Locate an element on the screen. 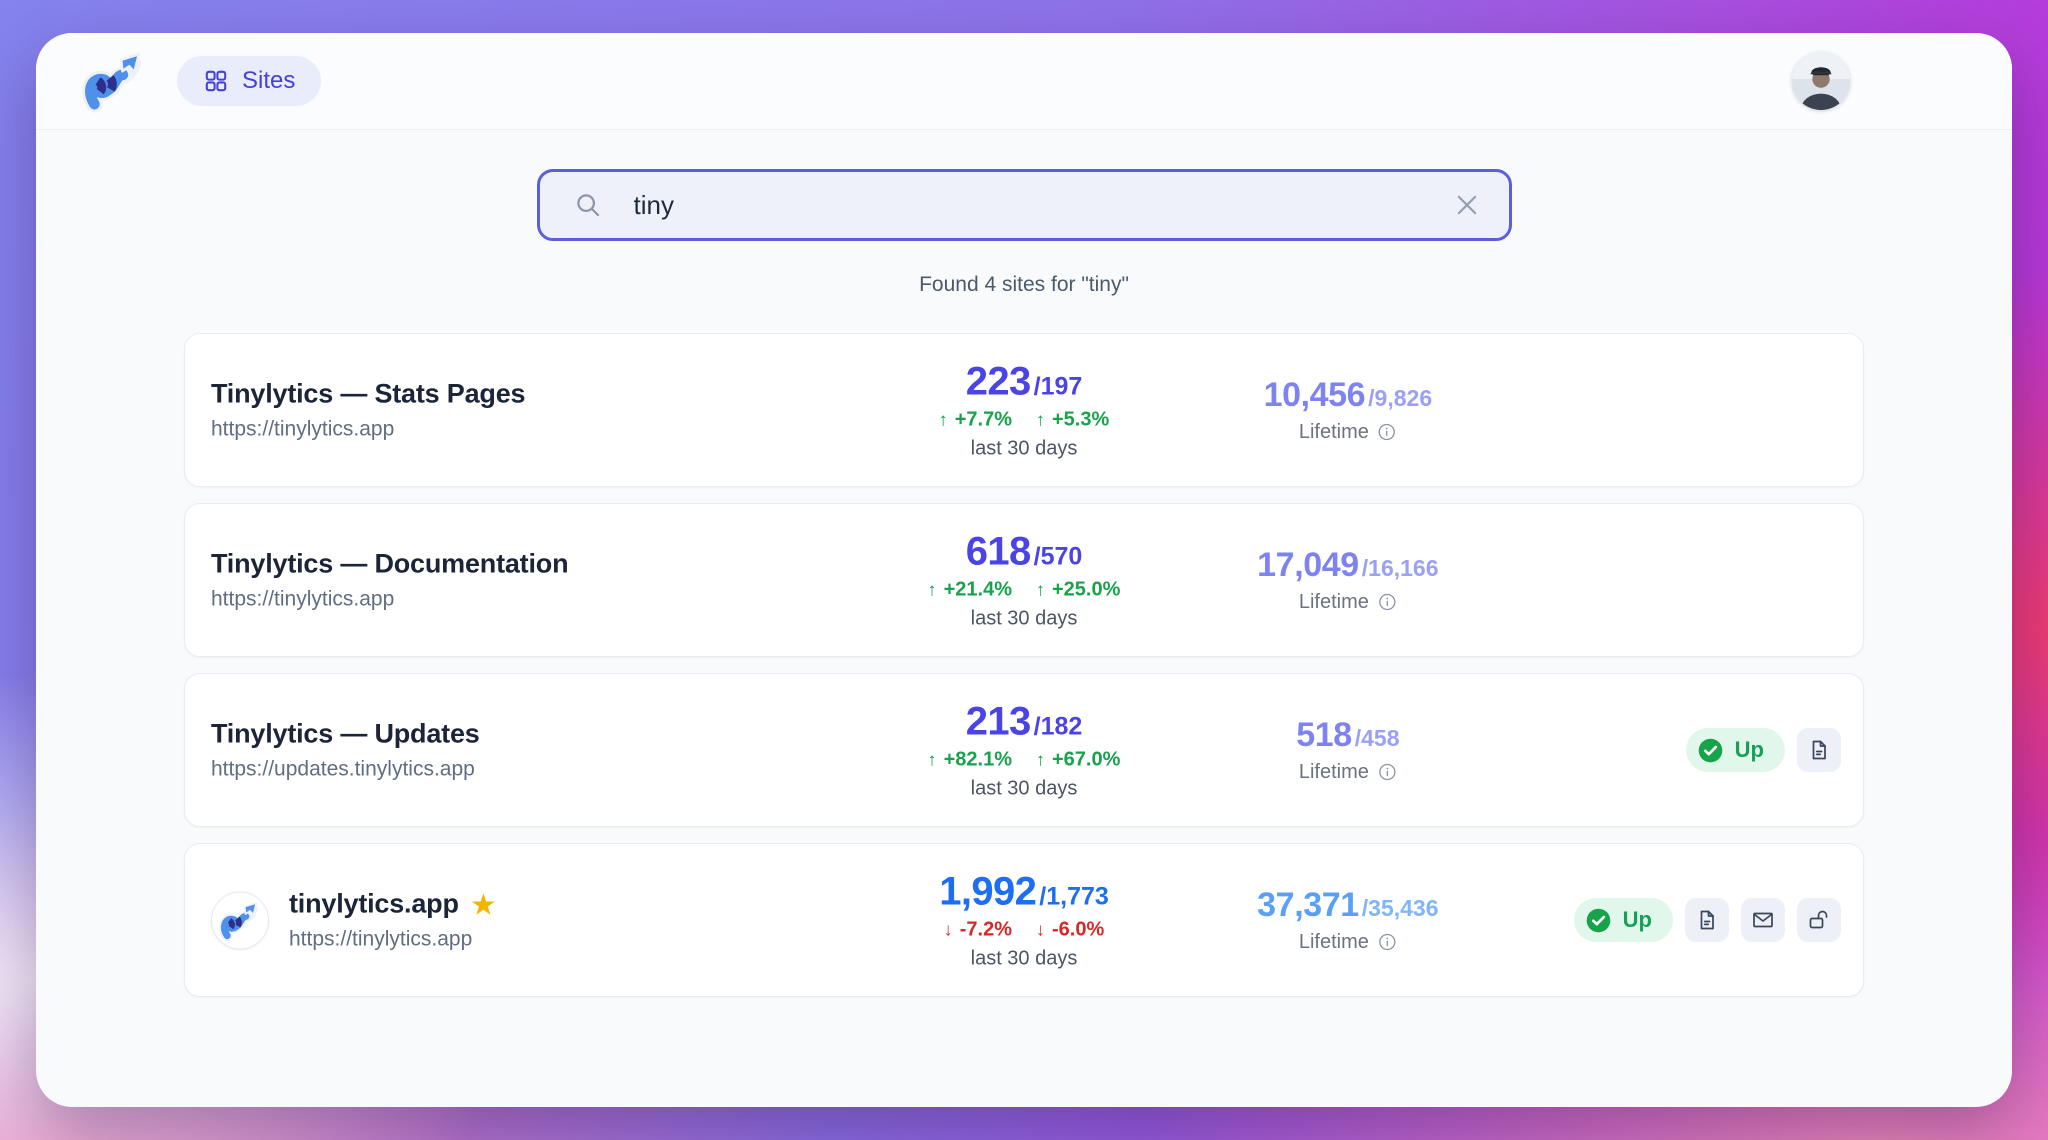  delta-visitors: ↑ +5.3% is located at coordinates (1072, 420).